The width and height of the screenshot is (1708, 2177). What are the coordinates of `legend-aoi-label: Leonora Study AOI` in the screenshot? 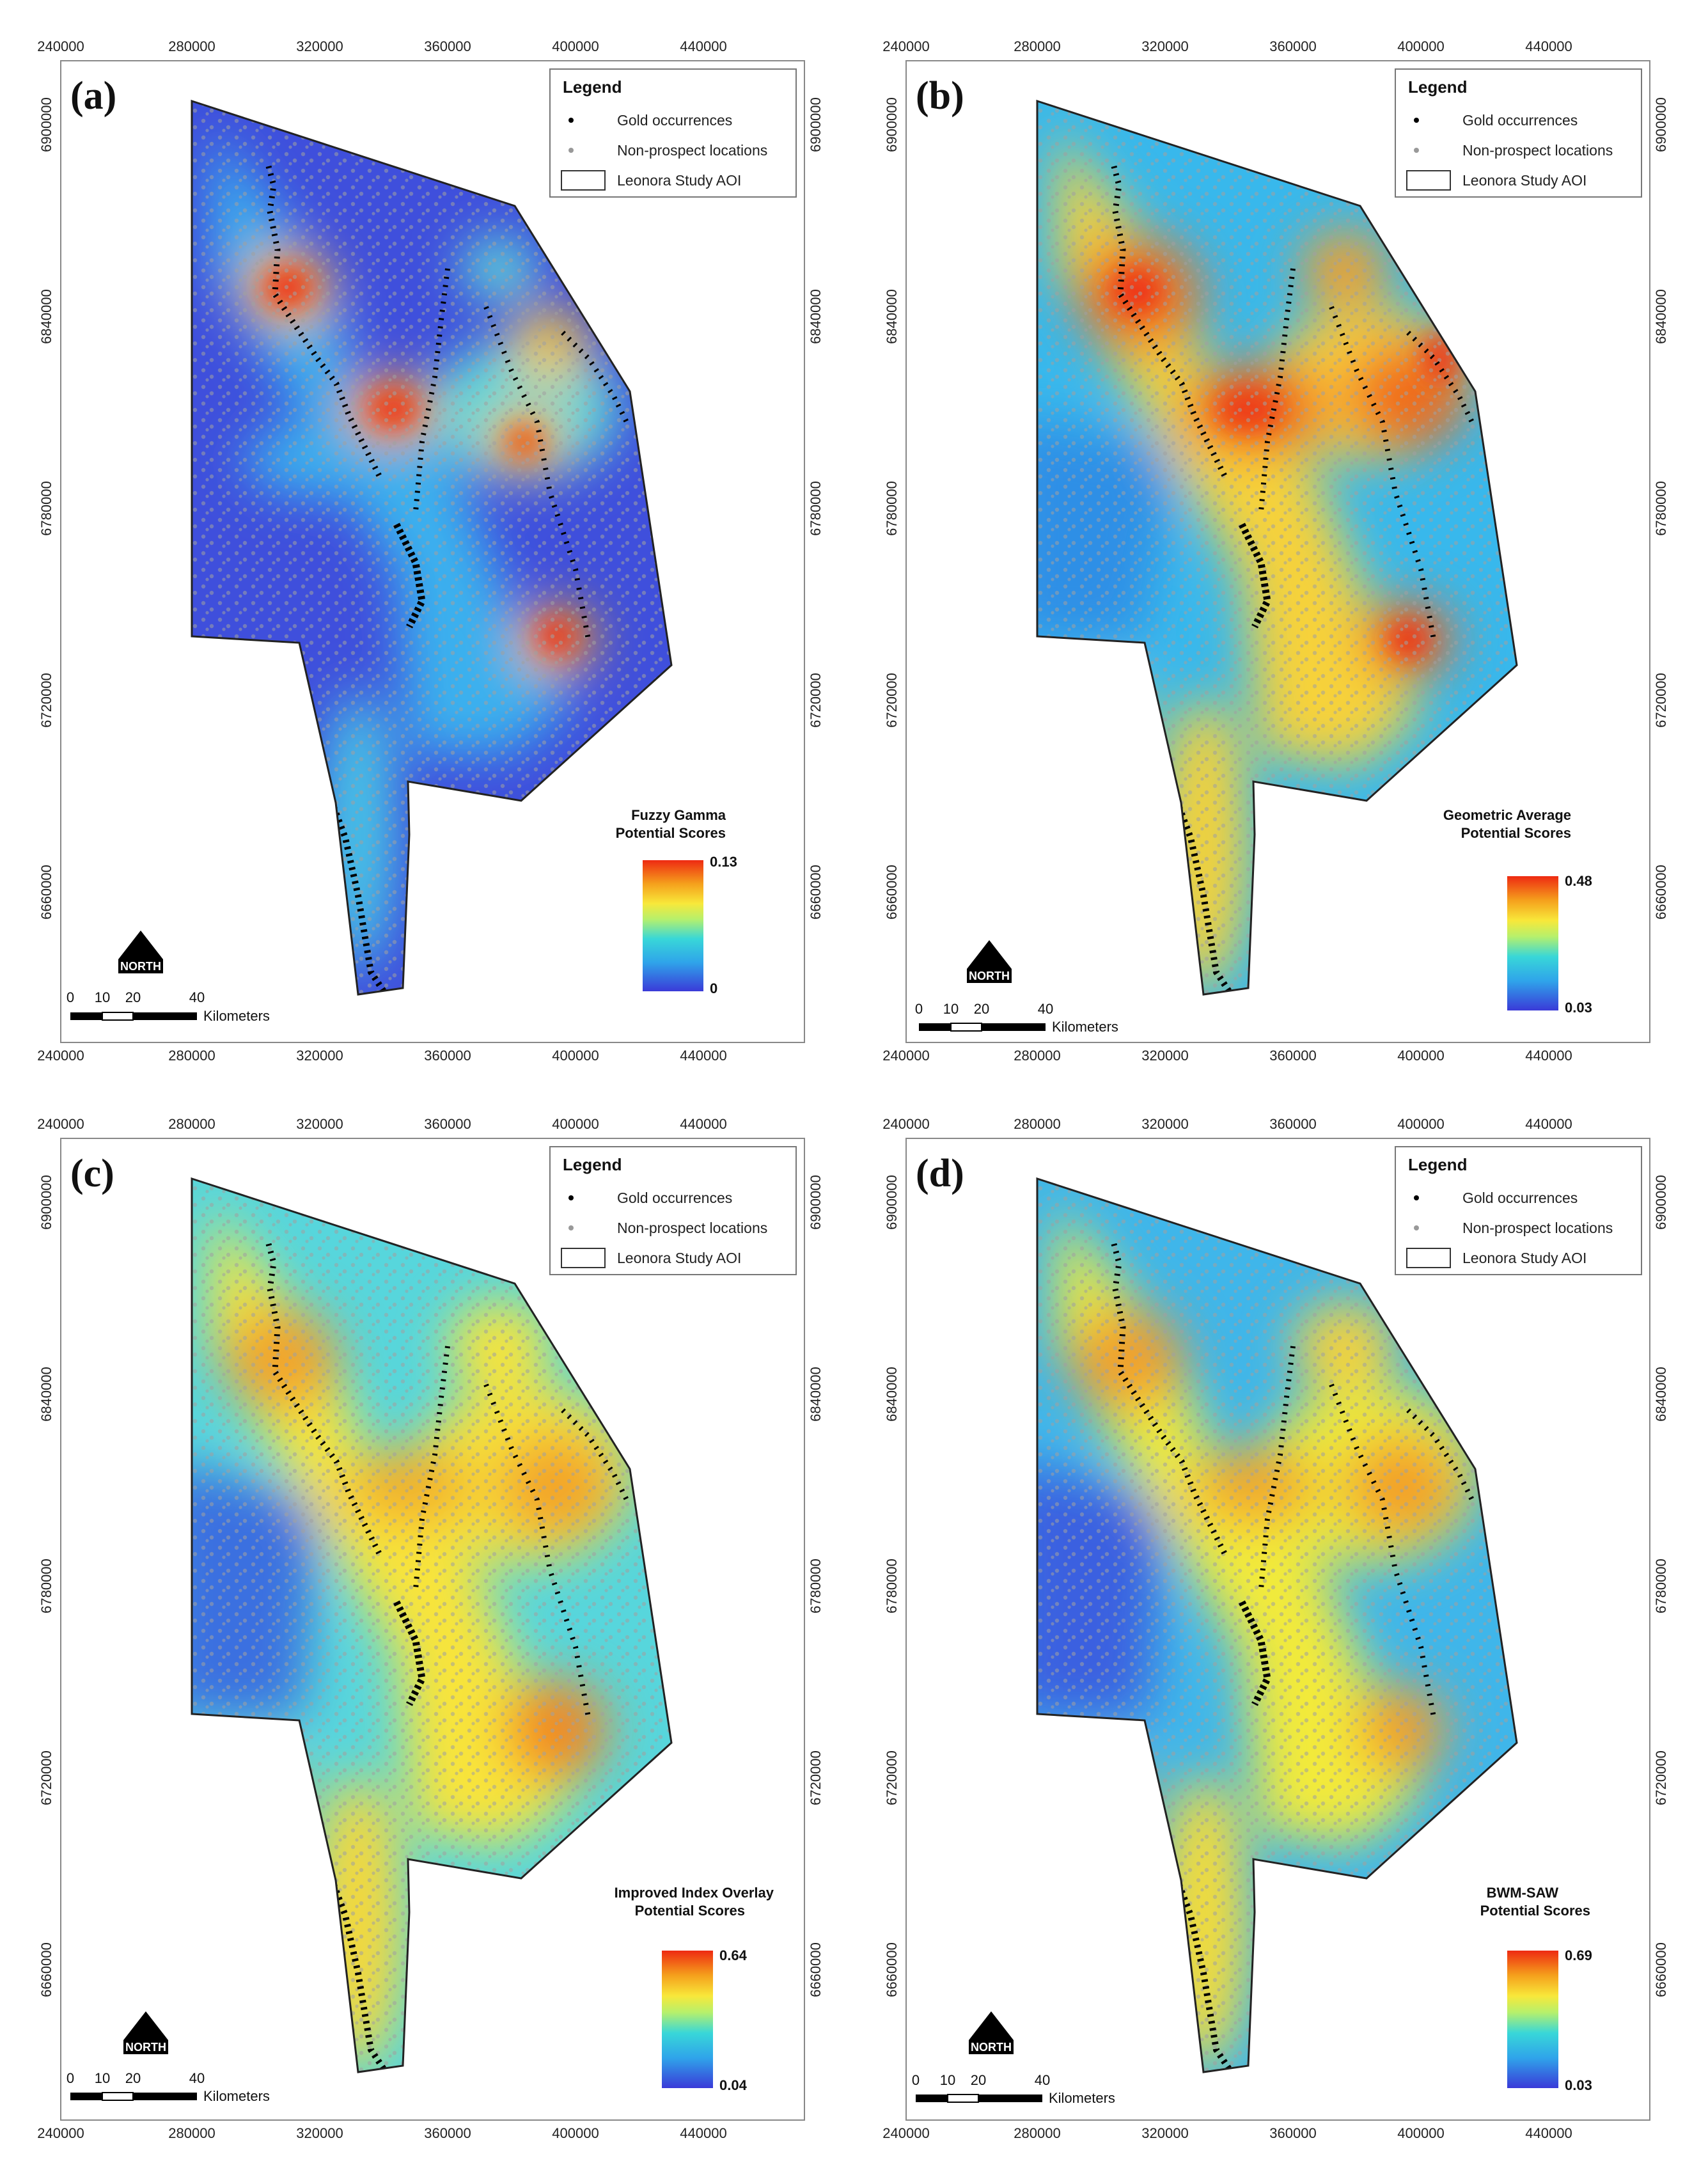 It's located at (679, 180).